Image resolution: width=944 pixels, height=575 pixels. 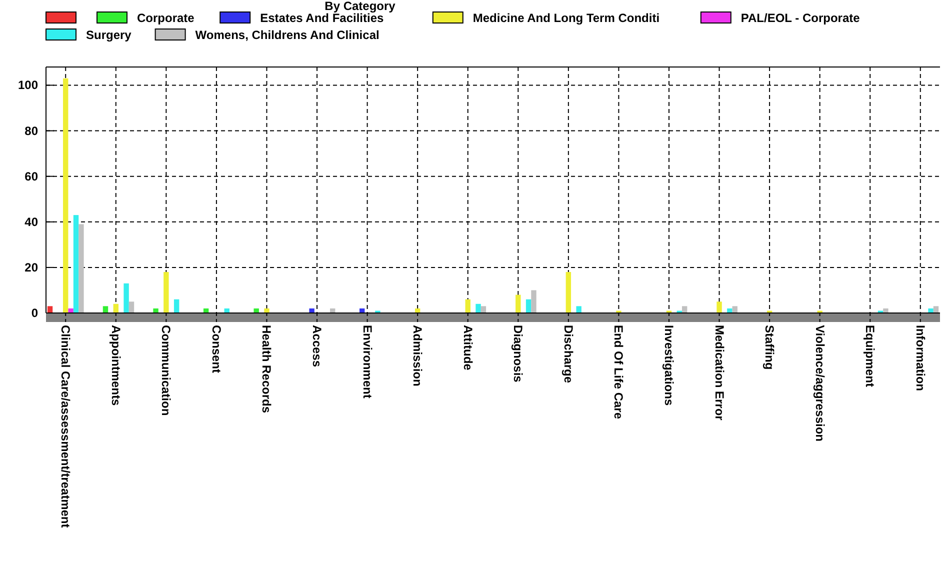 What do you see at coordinates (566, 18) in the screenshot?
I see `legend-label: Medicine And Long Term Conditi` at bounding box center [566, 18].